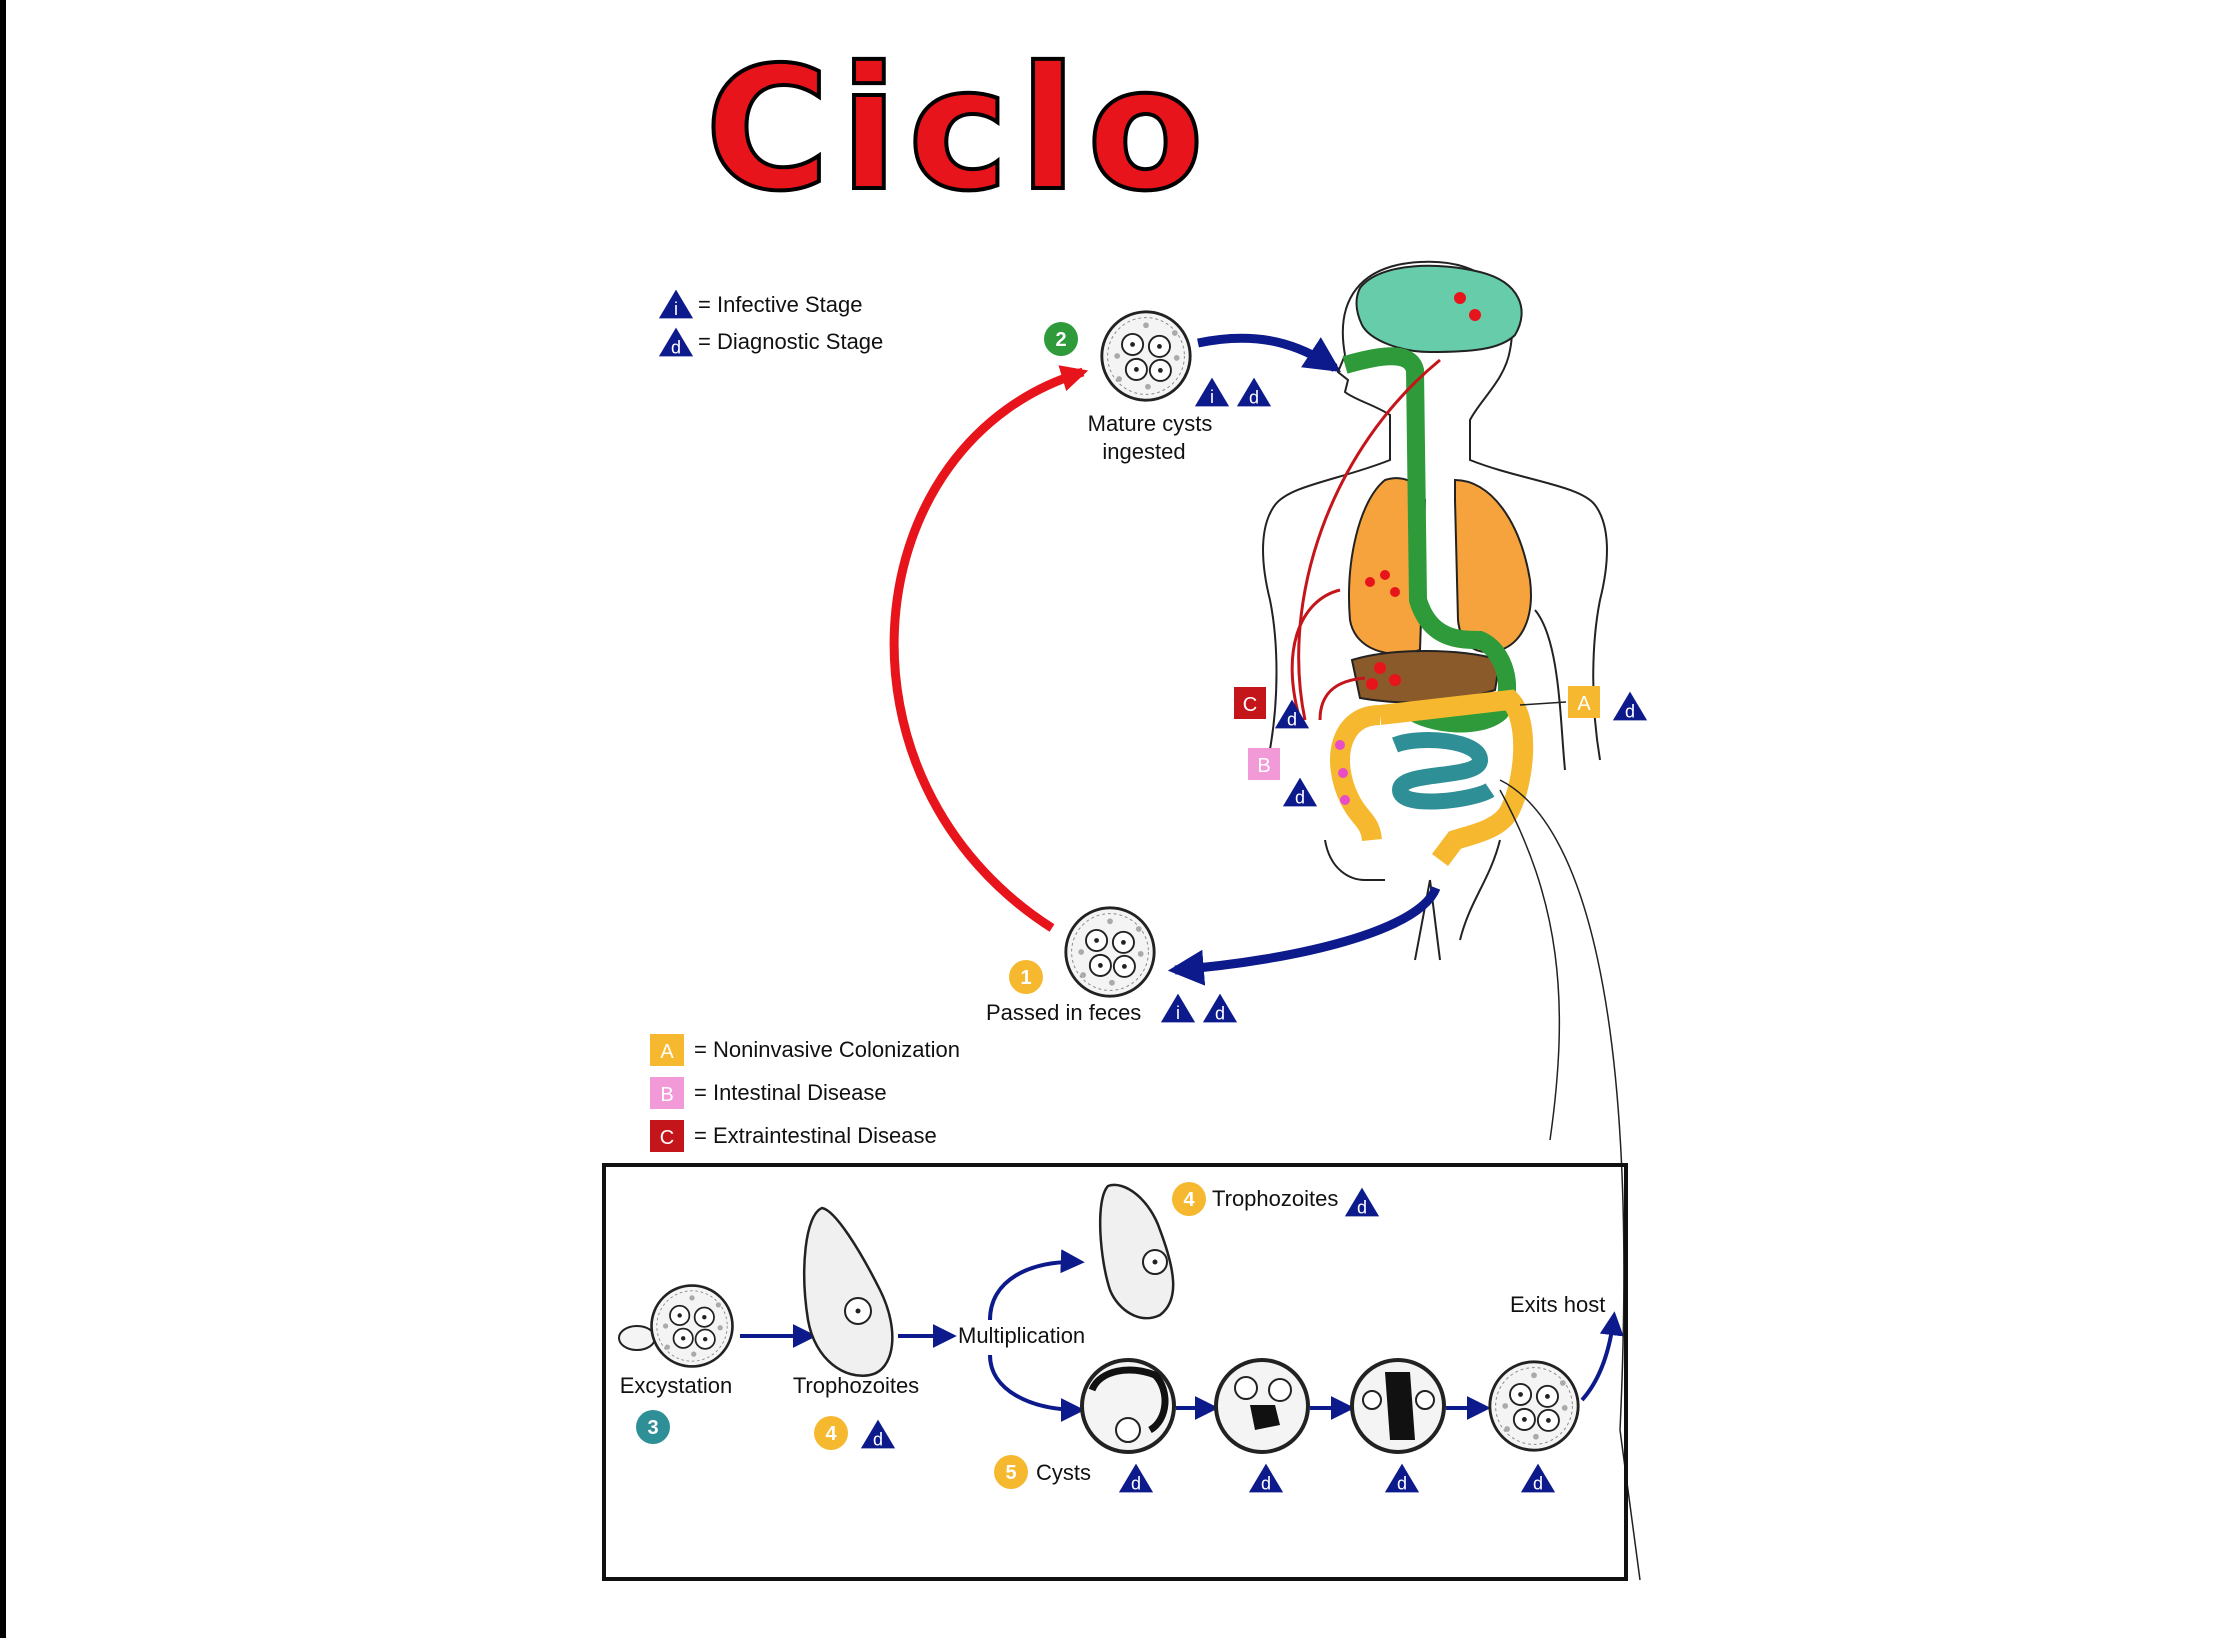 This screenshot has width=2232, height=1638. I want to click on step-4-number: 4, so click(831, 1434).